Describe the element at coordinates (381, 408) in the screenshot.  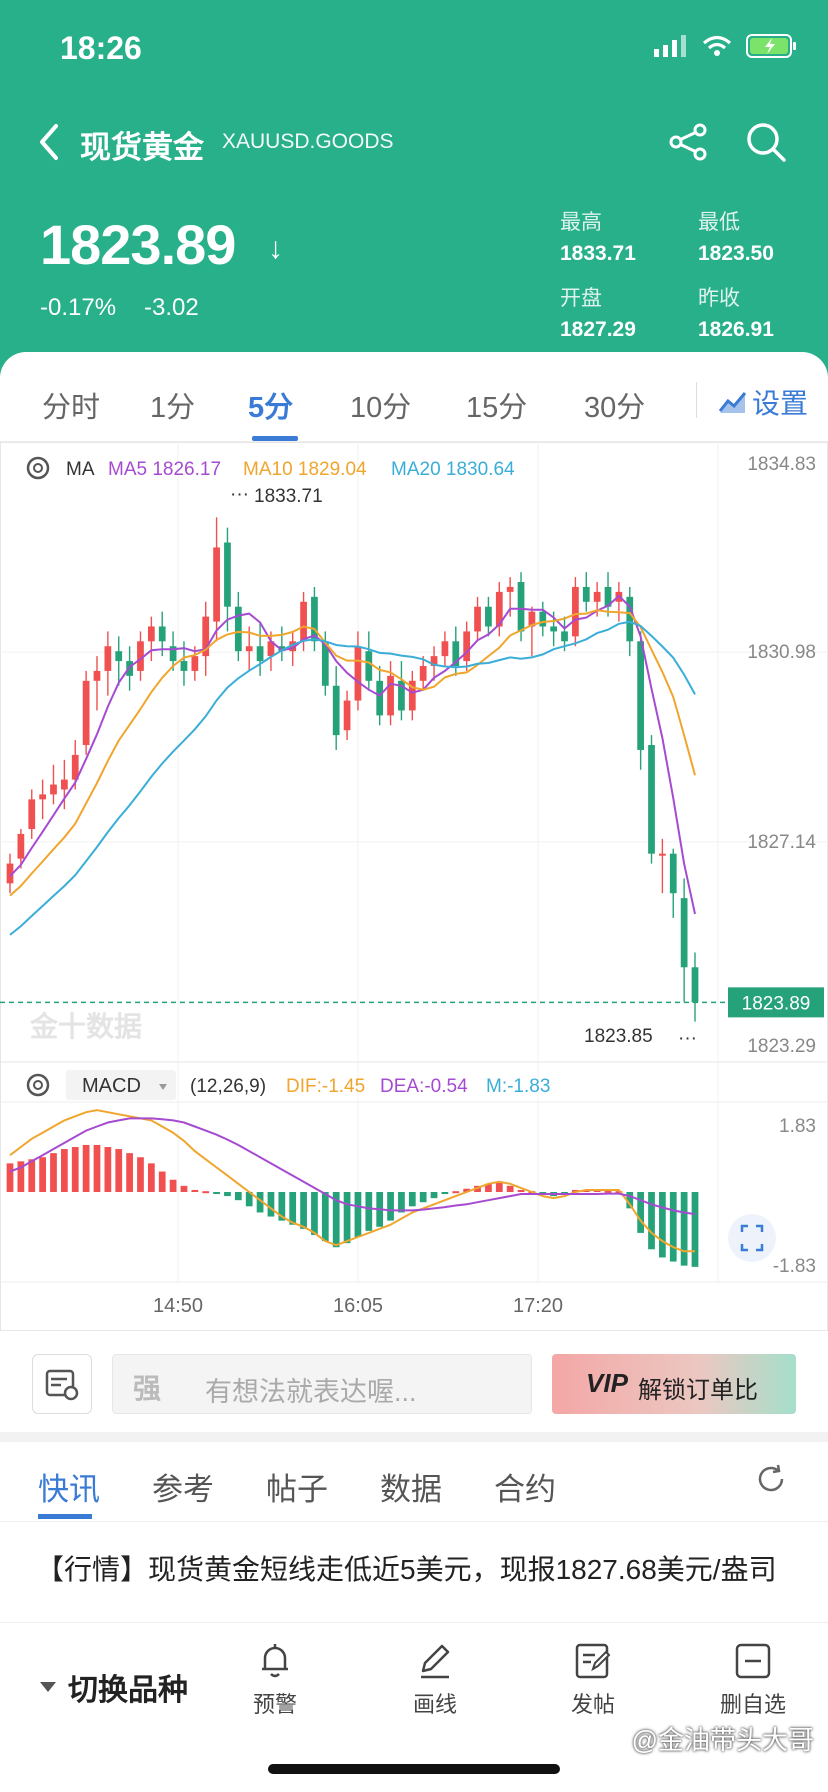
I see `tab-10min: 10分` at that location.